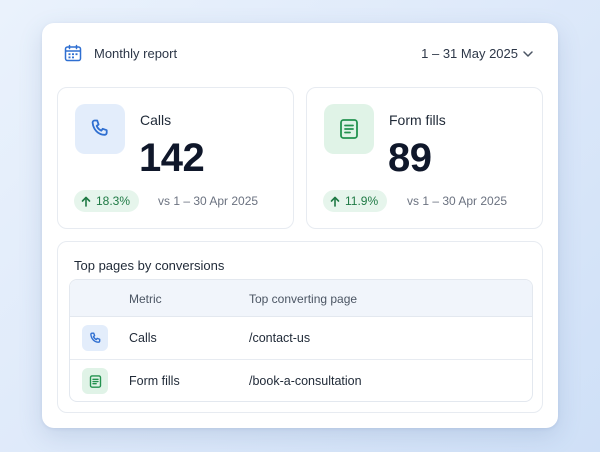  I want to click on form-fills-change-badge: 11.9%, so click(355, 201).